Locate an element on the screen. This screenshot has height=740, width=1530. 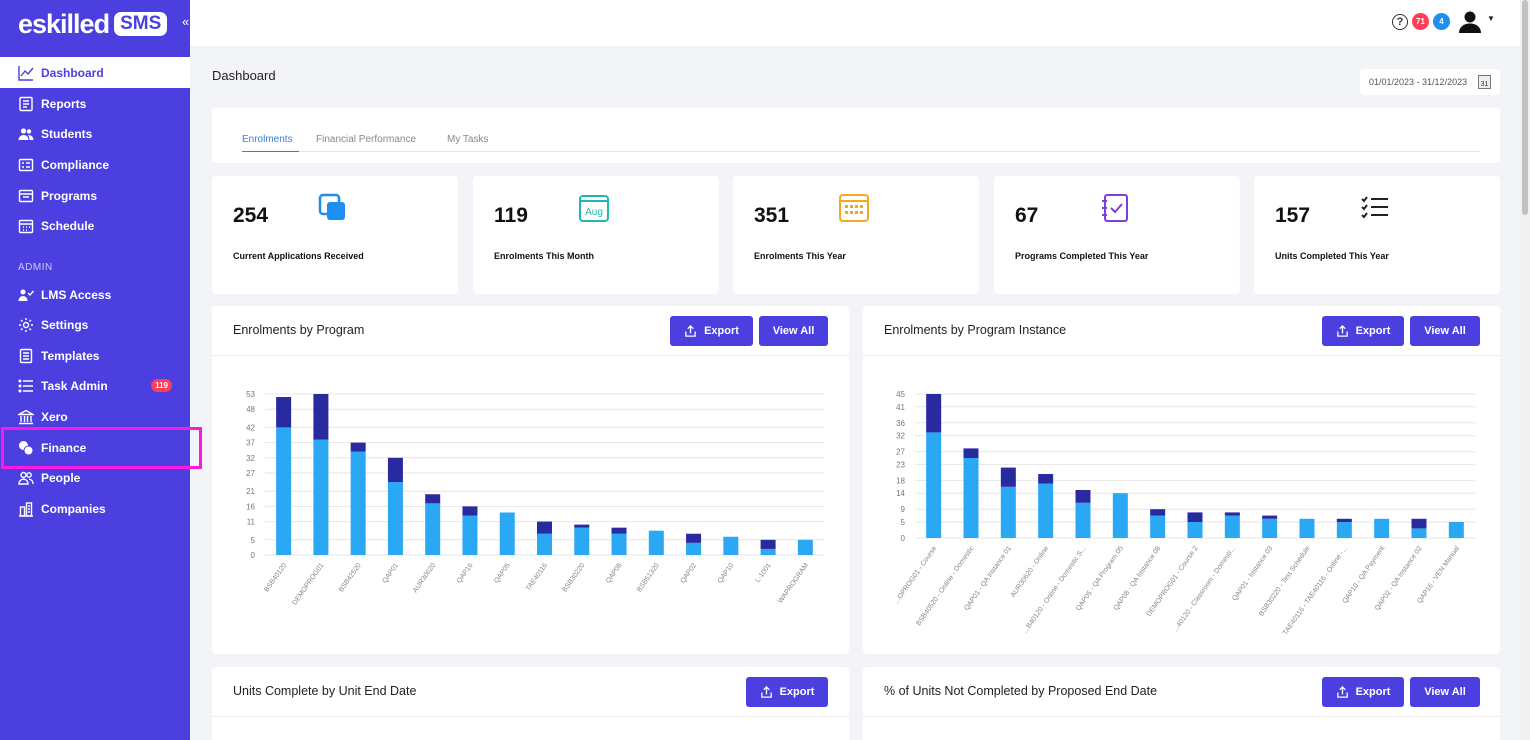
templates-icon is located at coordinates (26, 356).